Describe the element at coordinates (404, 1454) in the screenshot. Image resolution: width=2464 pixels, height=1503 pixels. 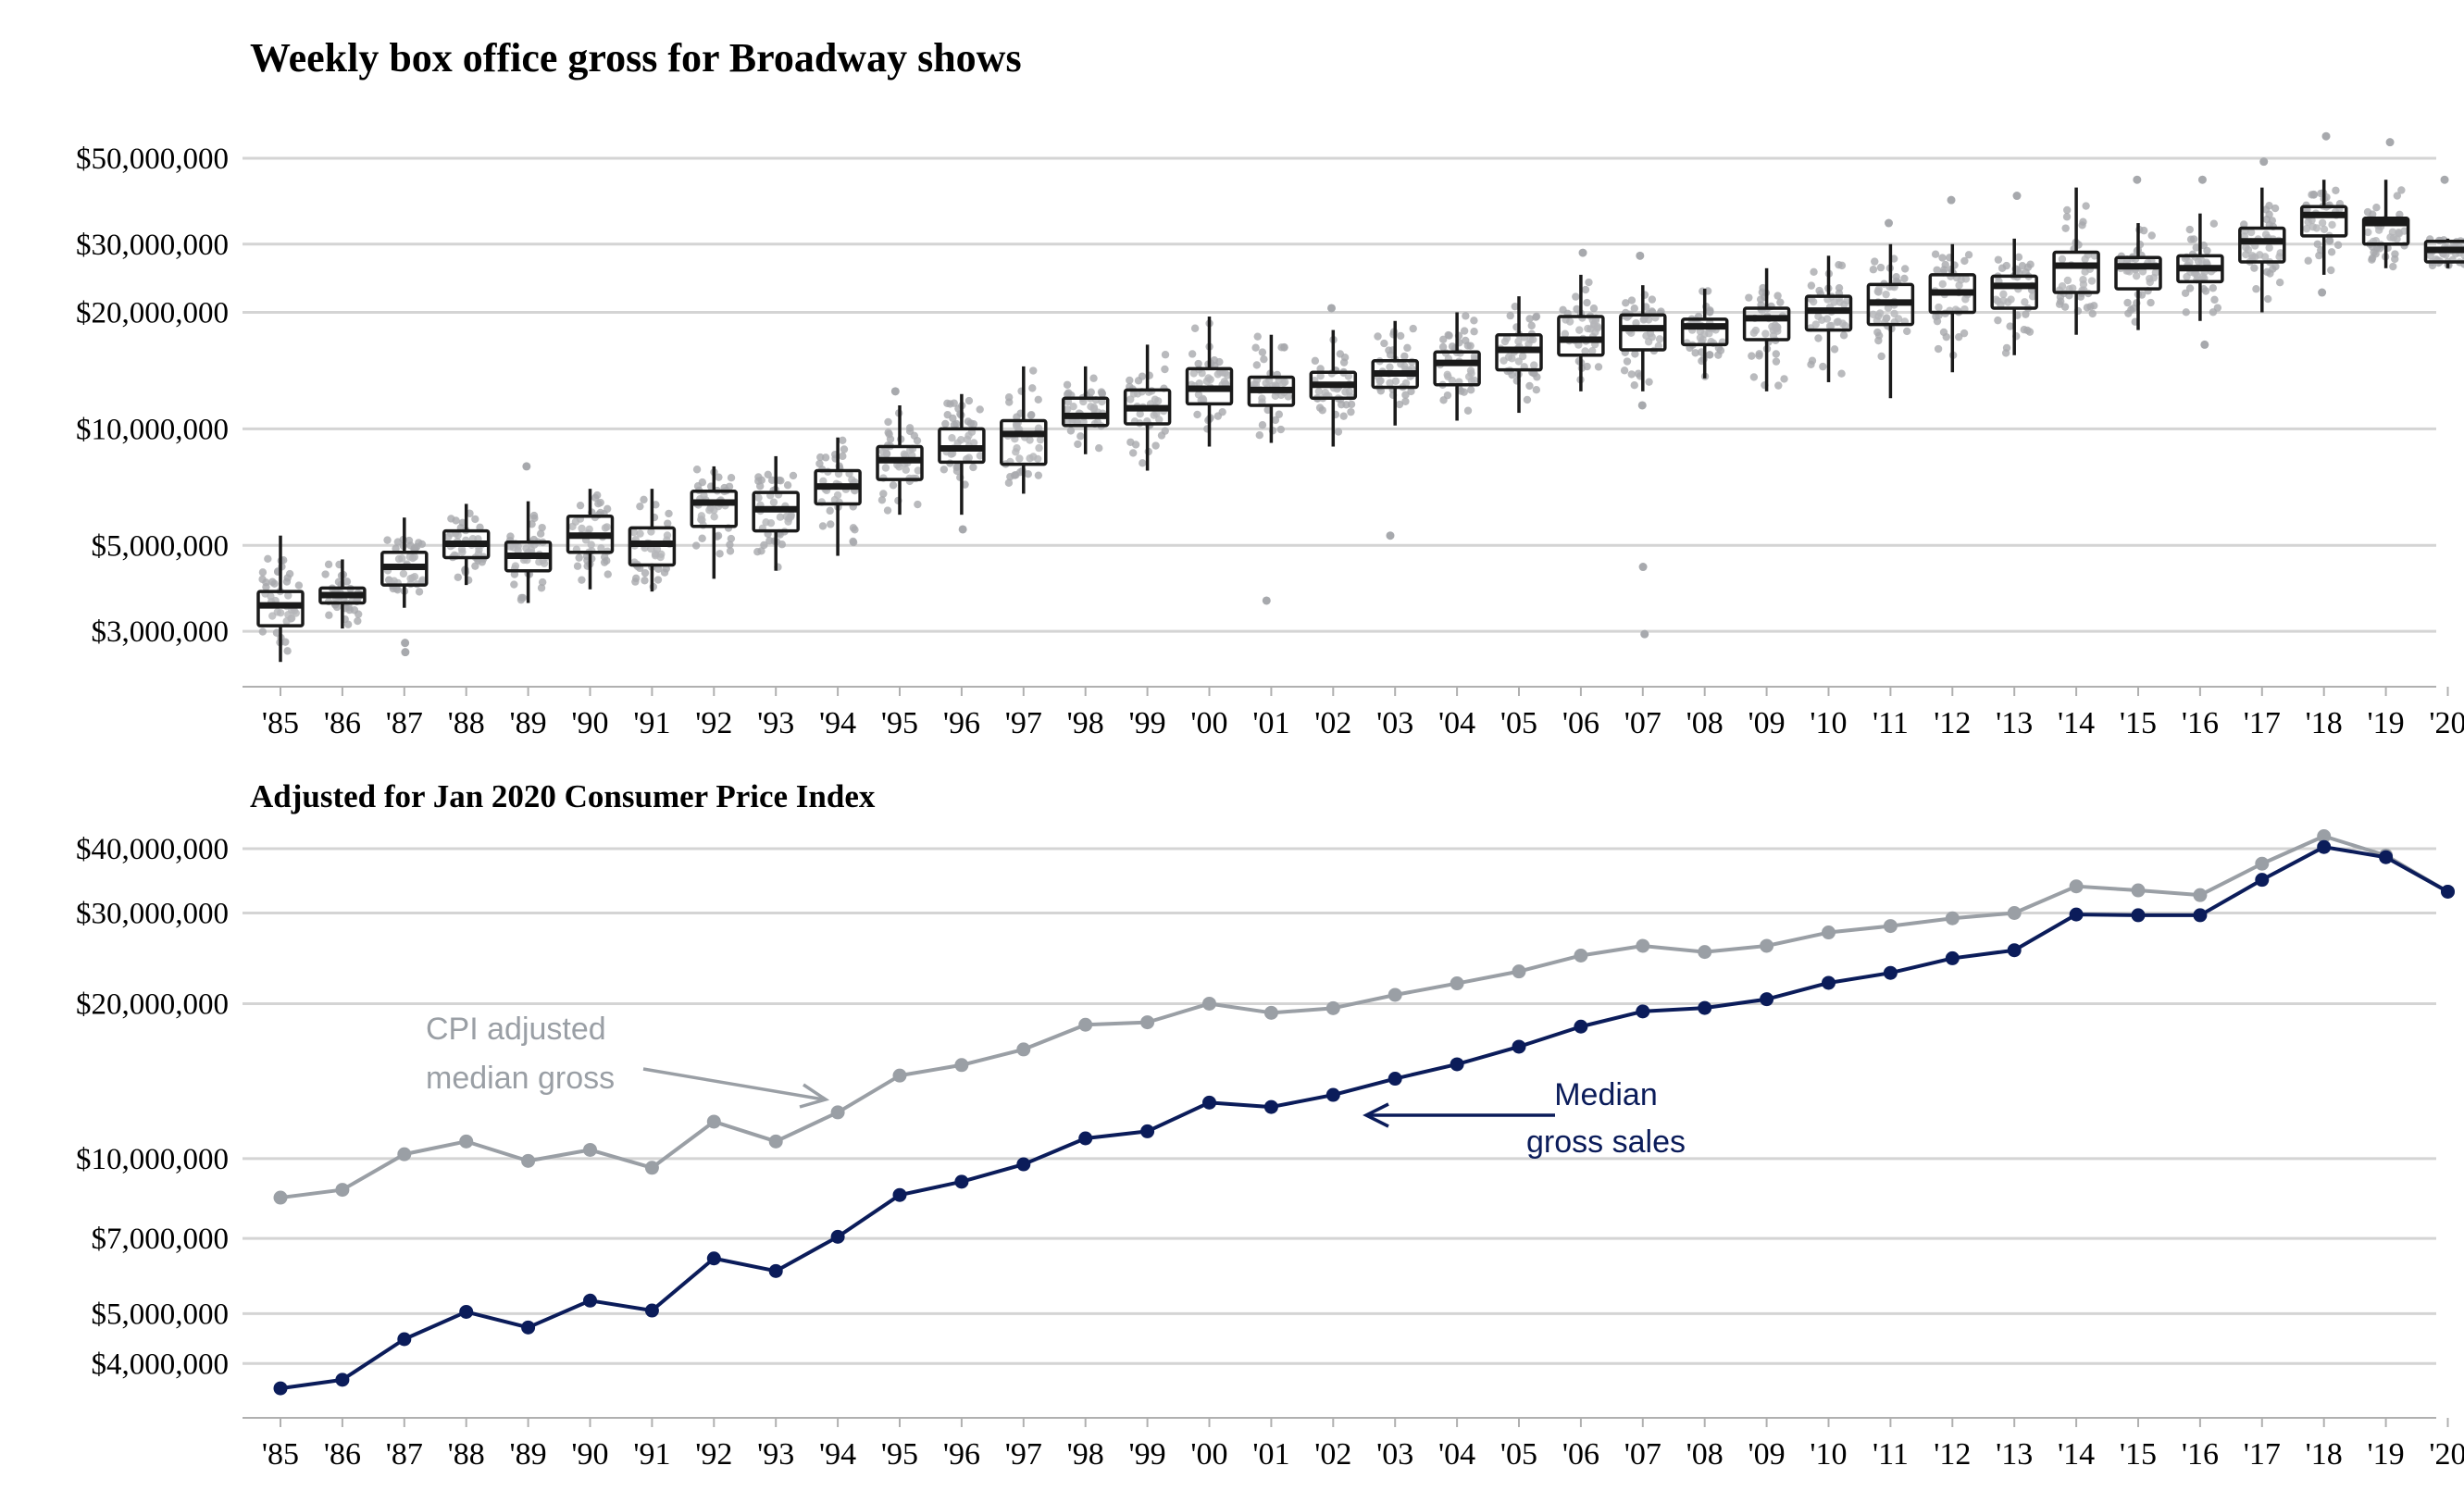
I see `bottom-x-tick-label: '87` at that location.